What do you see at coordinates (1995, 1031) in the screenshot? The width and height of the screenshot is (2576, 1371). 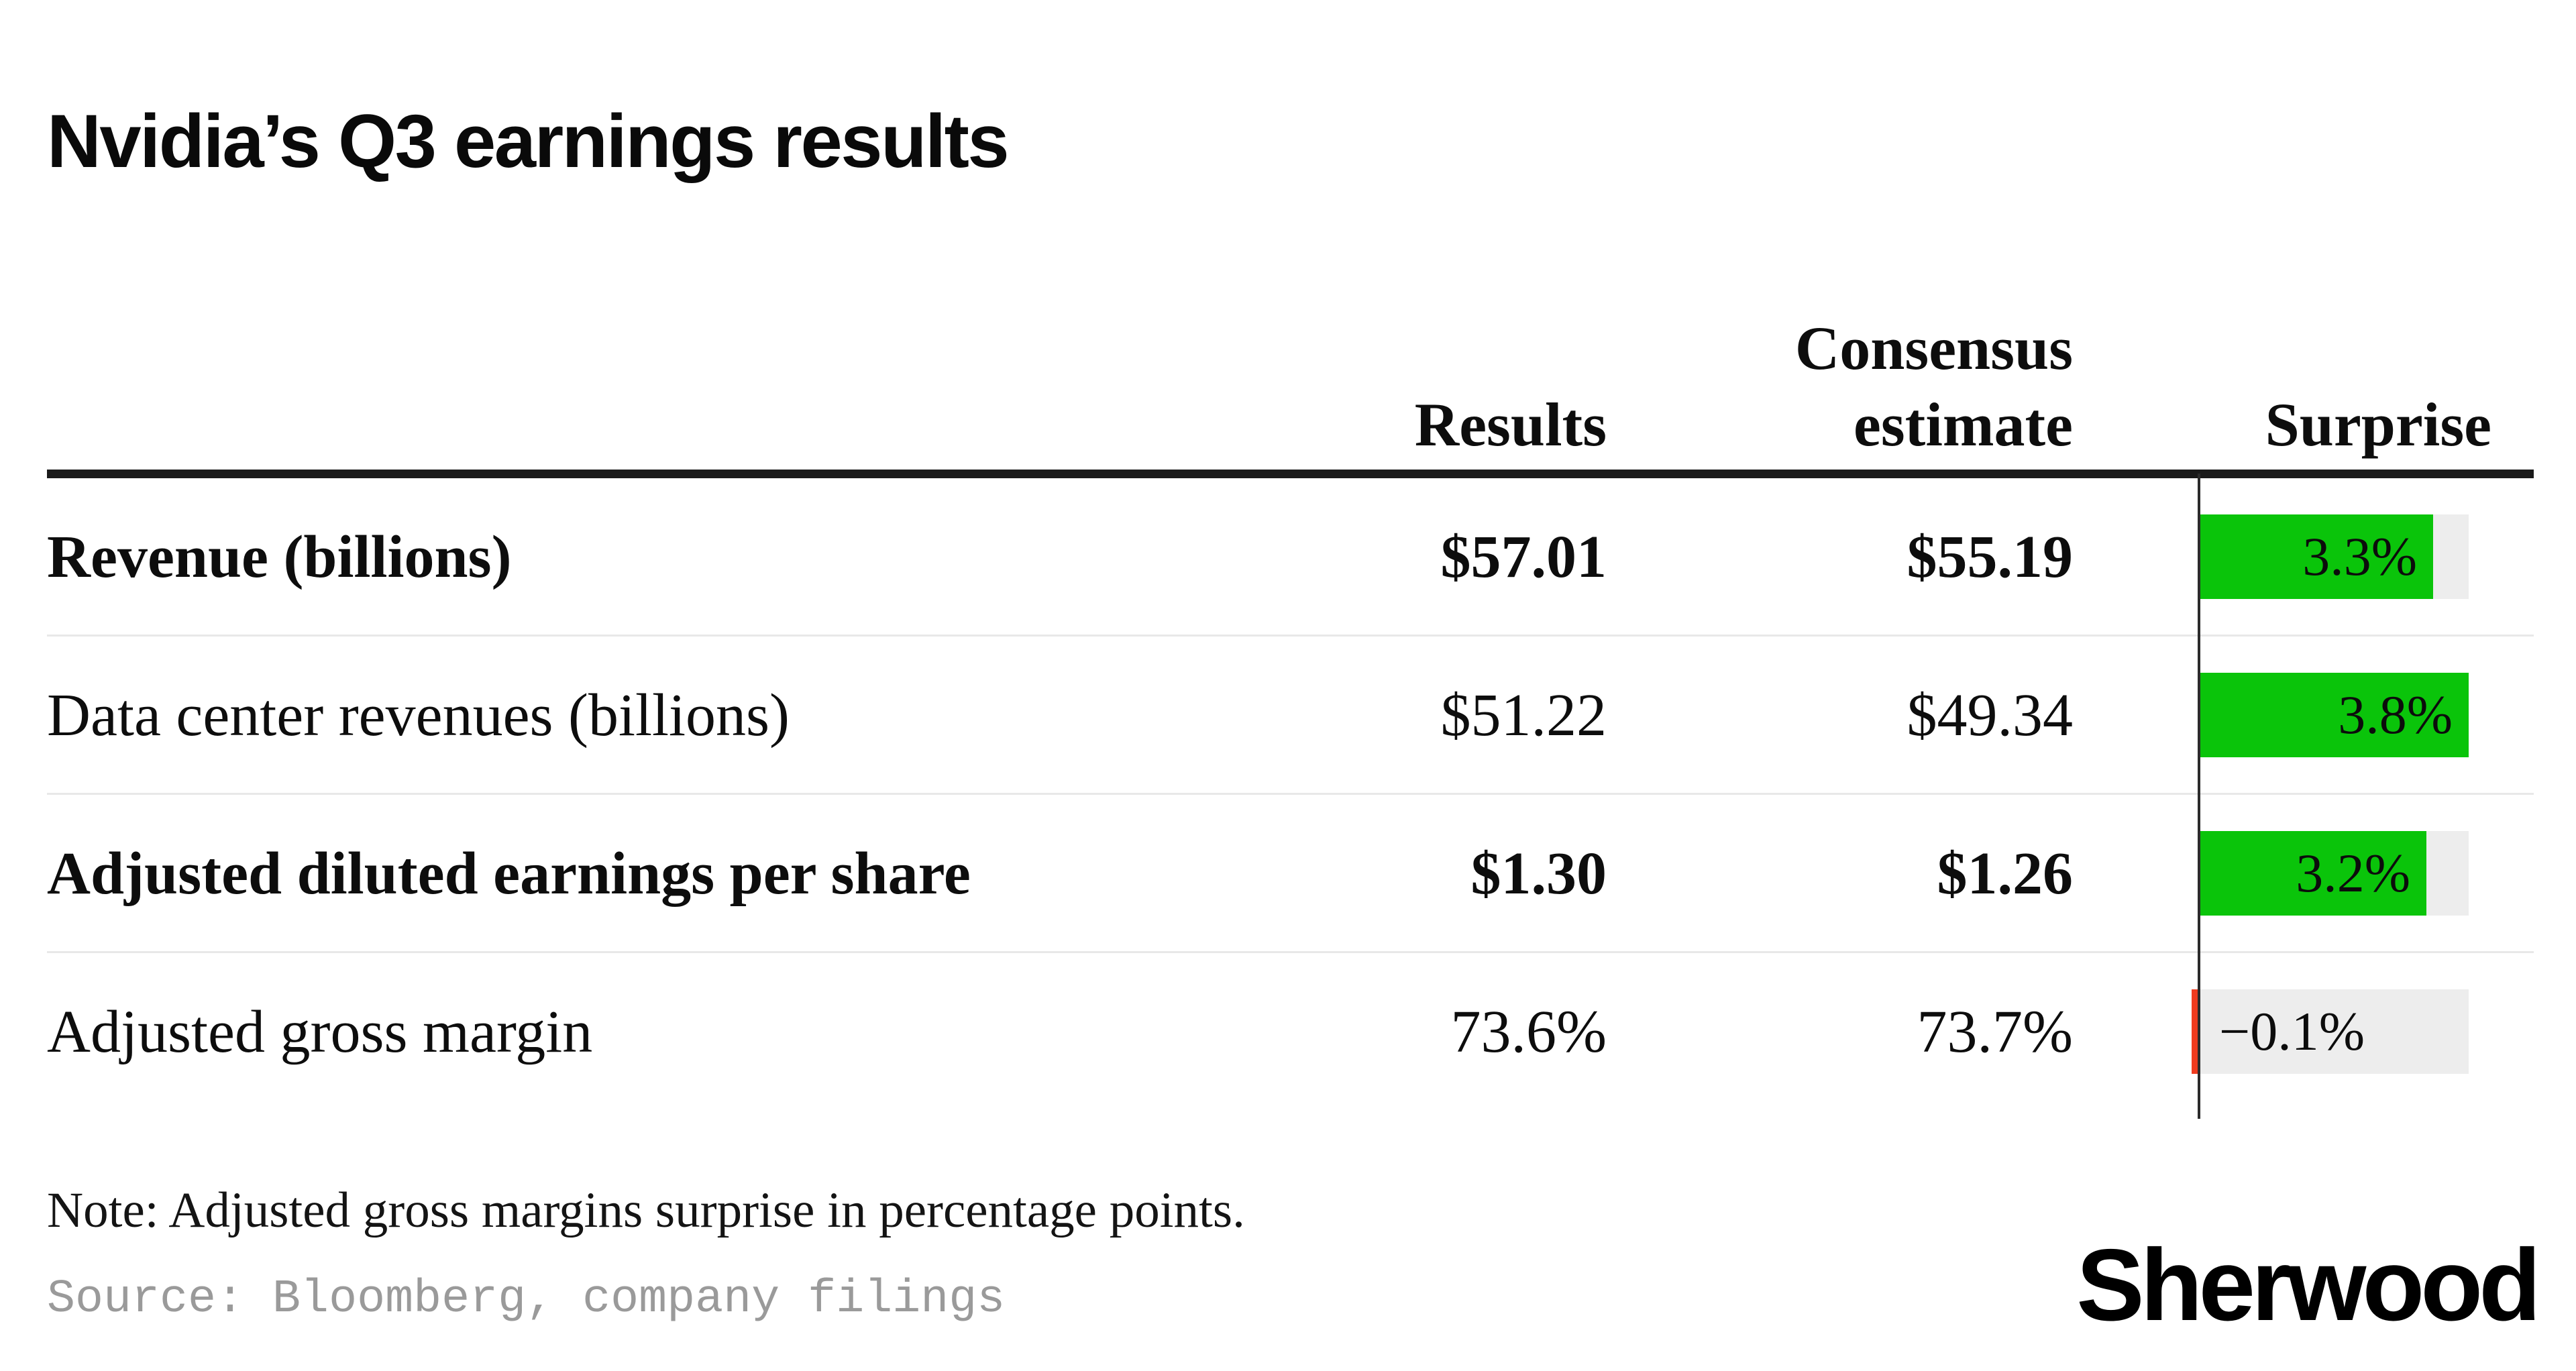 I see `consensus-value: 73.7%` at bounding box center [1995, 1031].